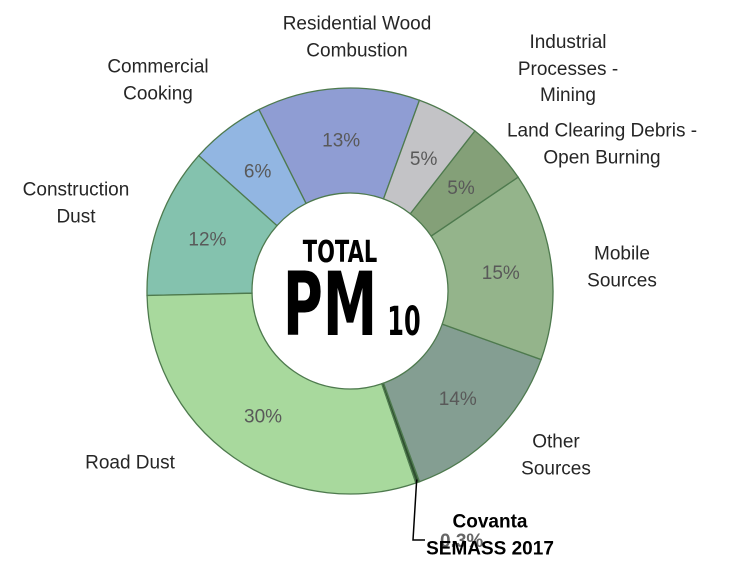  I want to click on center-top: TOTAL, so click(340, 252).